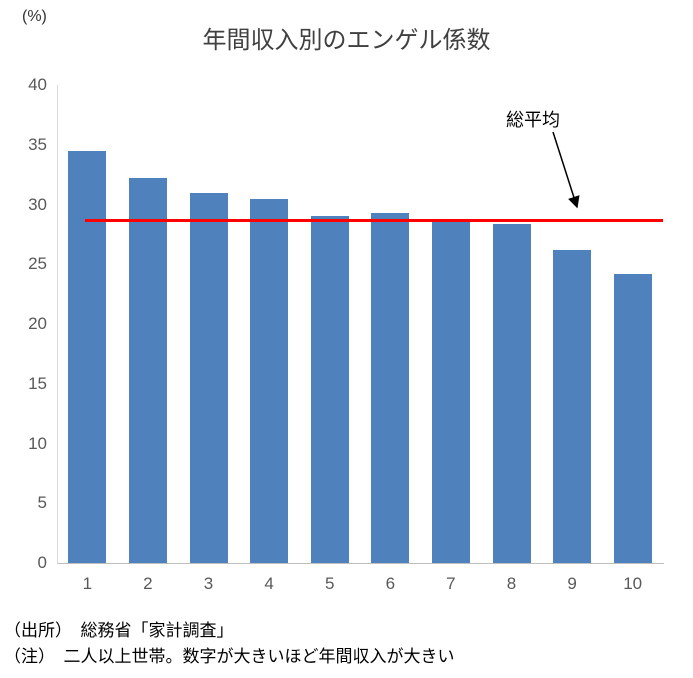 The width and height of the screenshot is (693, 678). What do you see at coordinates (208, 583) in the screenshot?
I see `x-axis-tick-label: 3` at bounding box center [208, 583].